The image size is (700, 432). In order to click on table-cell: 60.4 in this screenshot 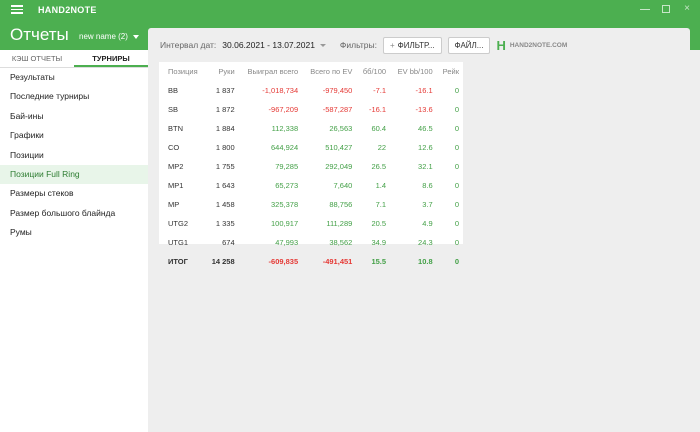, I will do `click(379, 128)`.